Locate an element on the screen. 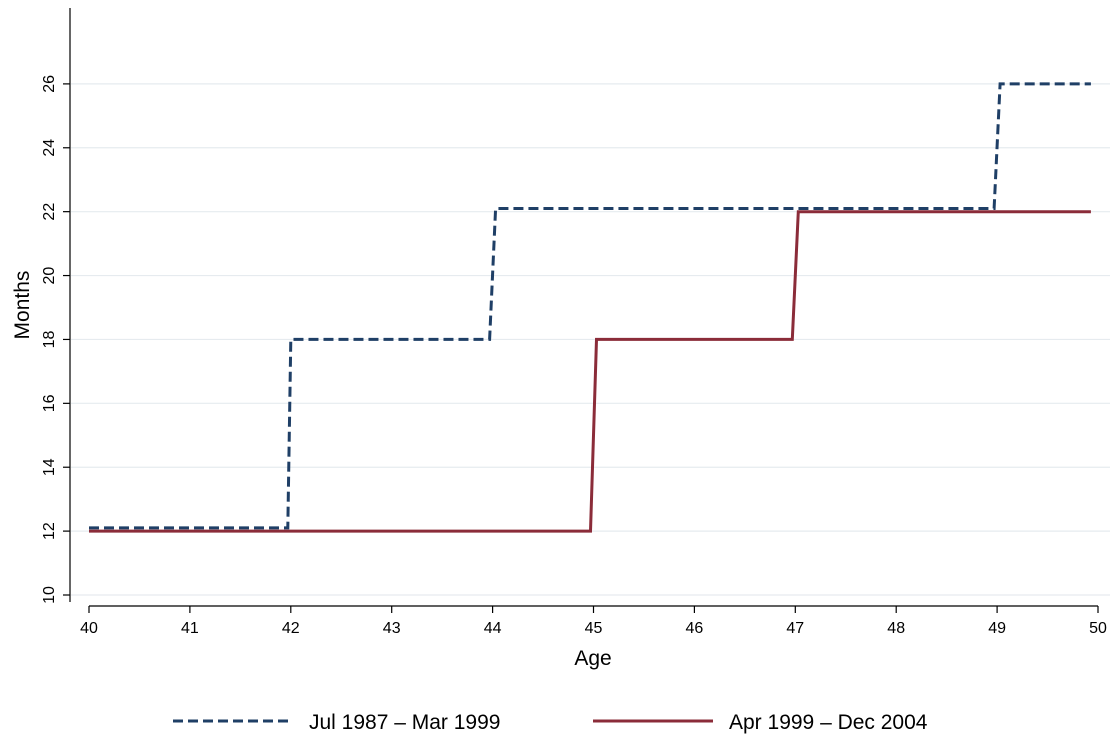 The width and height of the screenshot is (1116, 745). y-axis-title: Months is located at coordinates (22, 305).